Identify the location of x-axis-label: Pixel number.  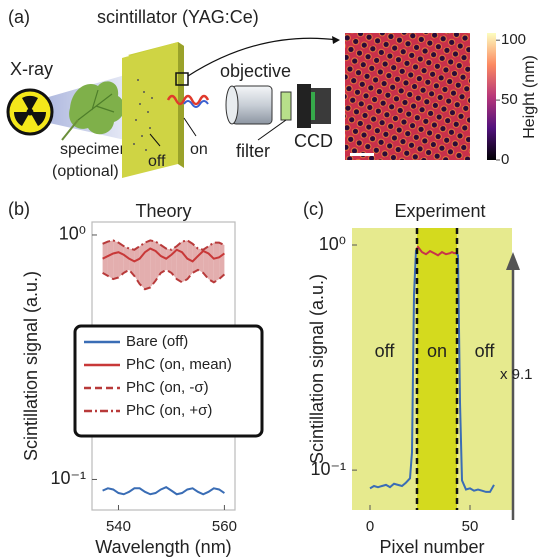
(431, 547).